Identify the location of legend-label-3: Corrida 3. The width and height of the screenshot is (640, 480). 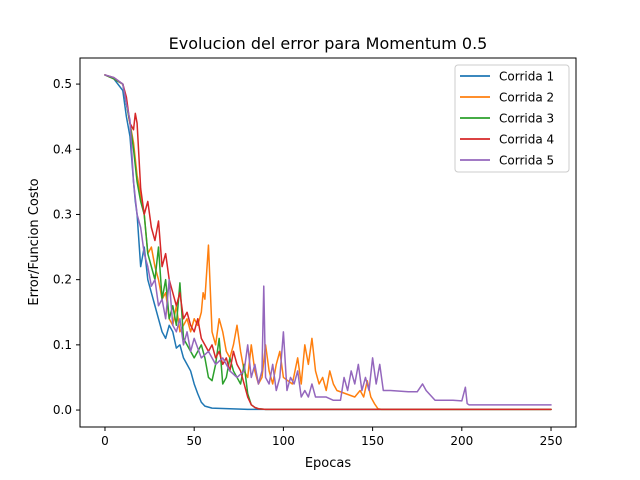
(526, 119).